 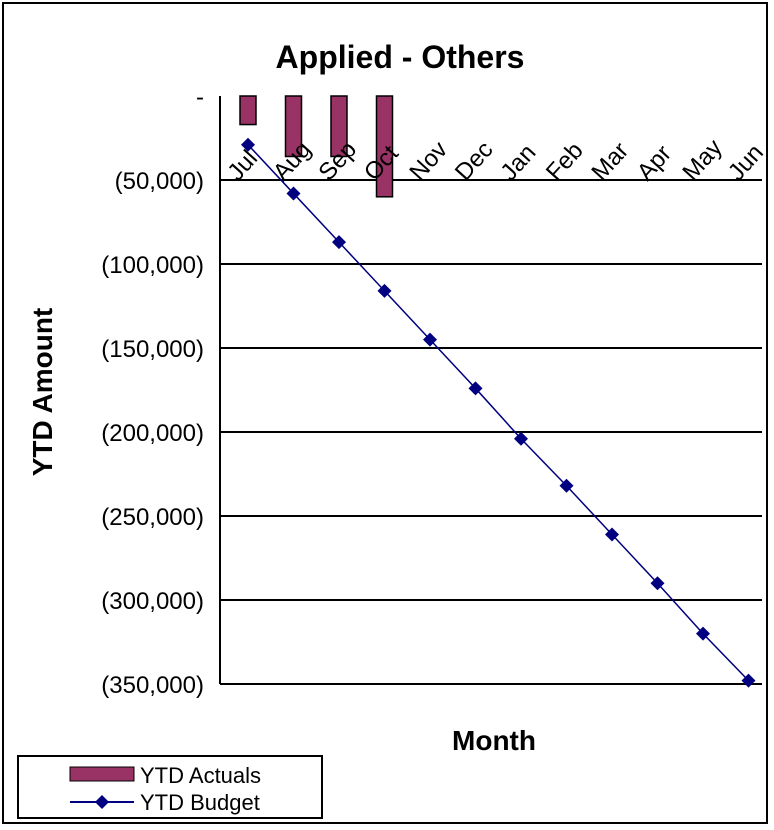 I want to click on legend-box, so click(x=170, y=787).